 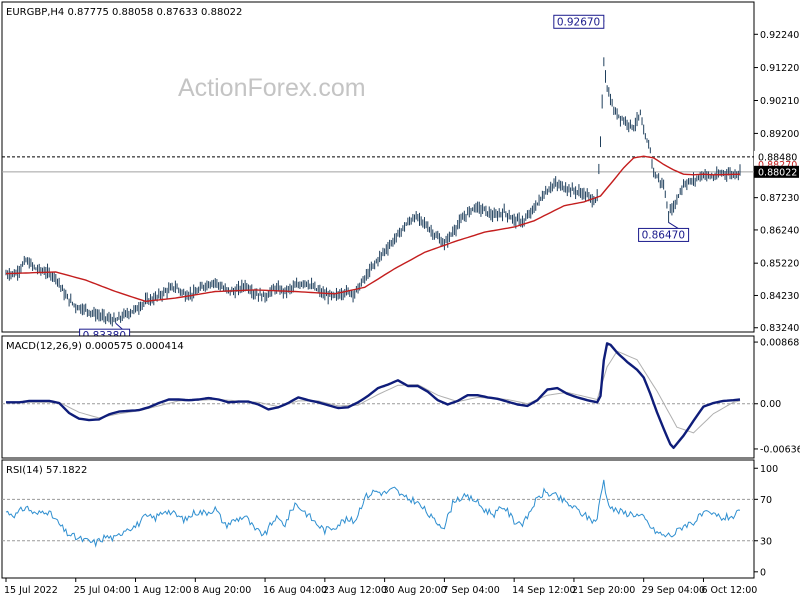 What do you see at coordinates (729, 590) in the screenshot?
I see `time-tick-label: 6 Oct 12:00` at bounding box center [729, 590].